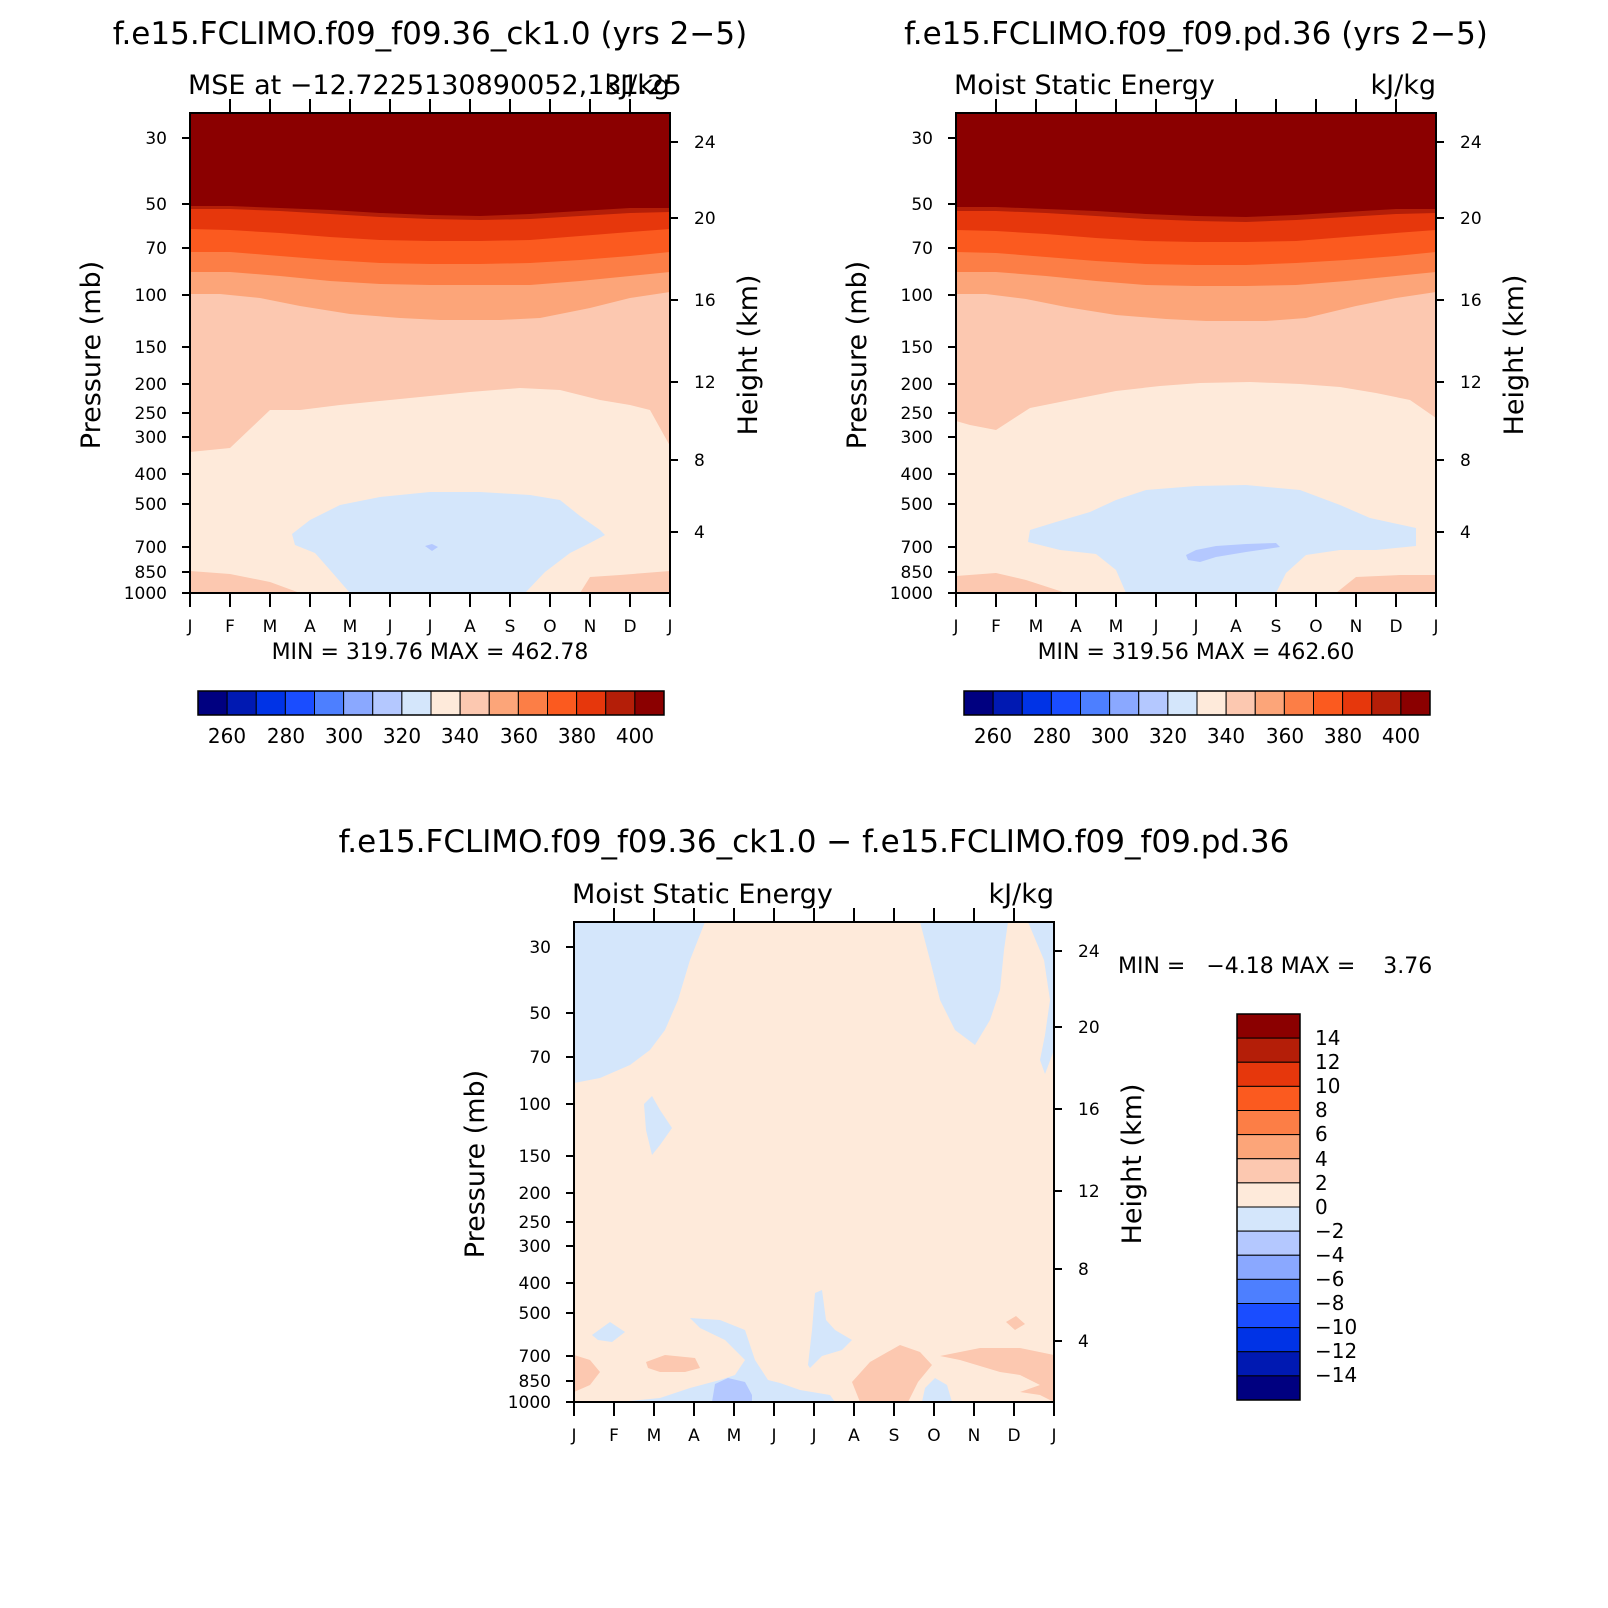  I want to click on panel-3-colorbar-swatches, so click(1268, 1207).